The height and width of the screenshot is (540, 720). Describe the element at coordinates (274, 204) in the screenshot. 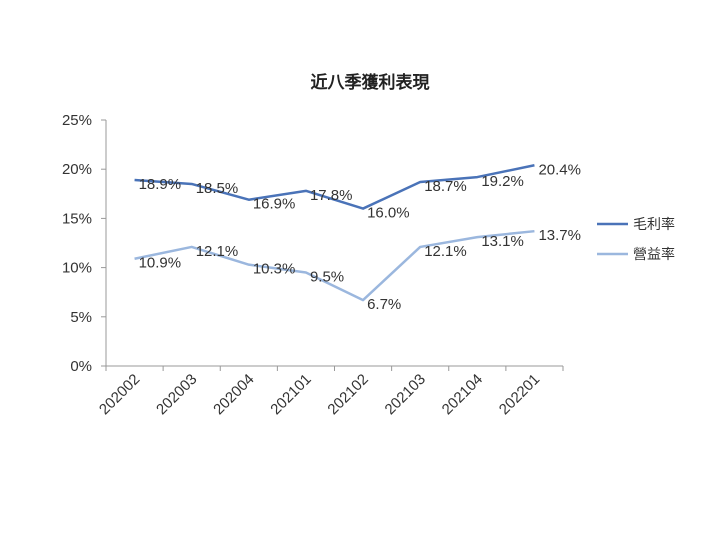

I see `data-label: 16.9%` at that location.